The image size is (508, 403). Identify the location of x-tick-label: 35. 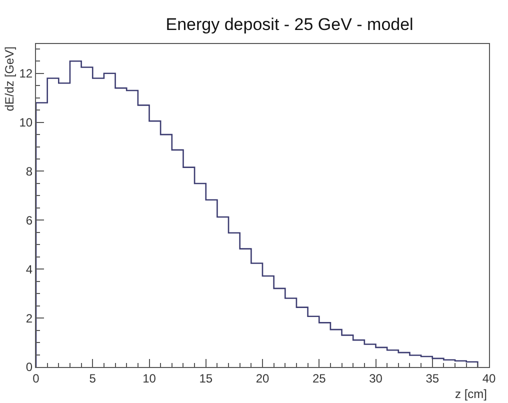
(433, 378).